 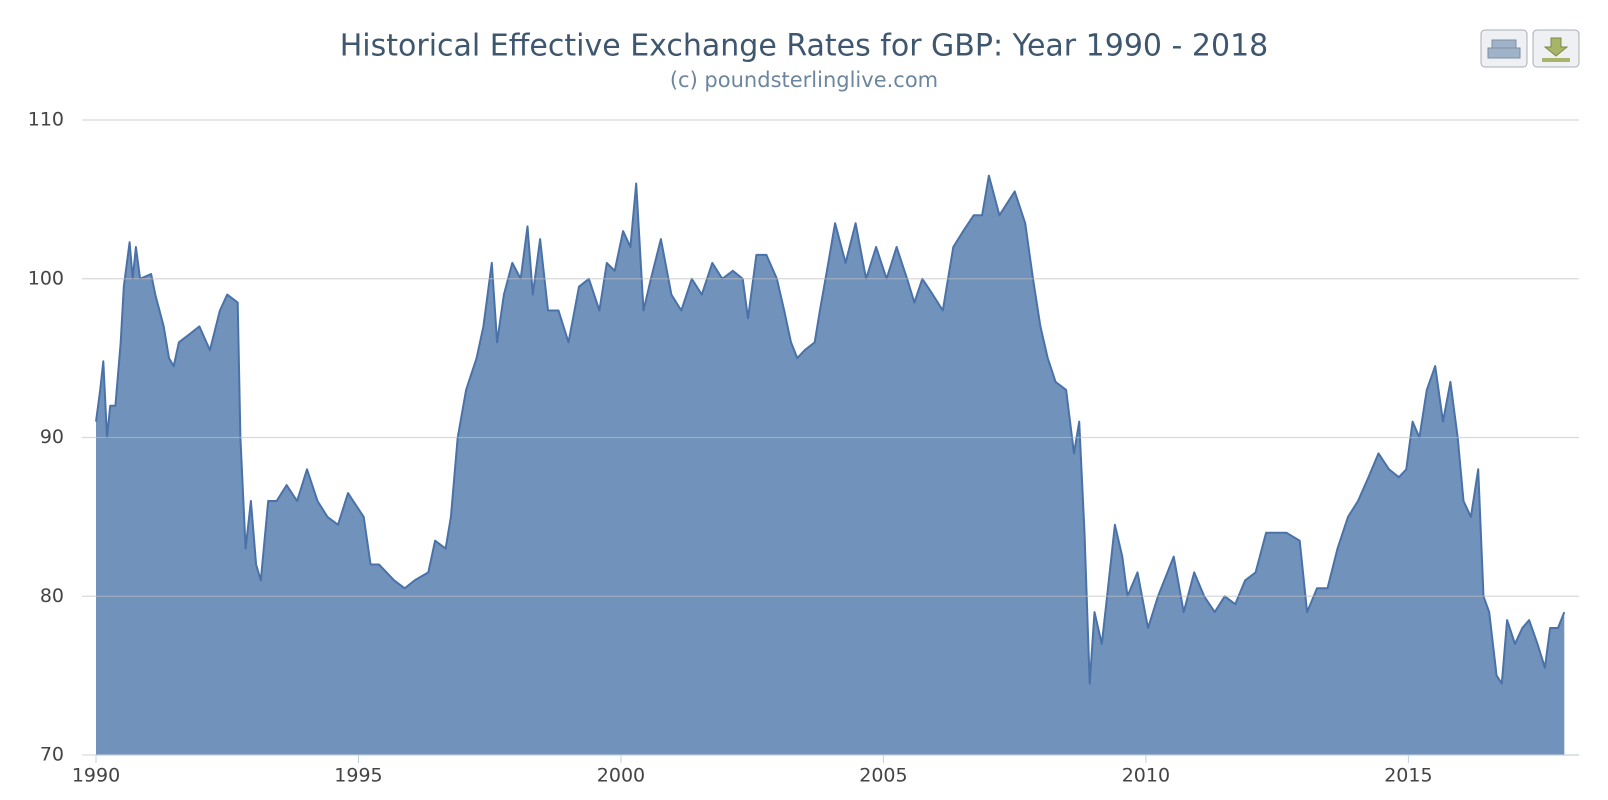 What do you see at coordinates (52, 596) in the screenshot?
I see `y-tick-label: 80` at bounding box center [52, 596].